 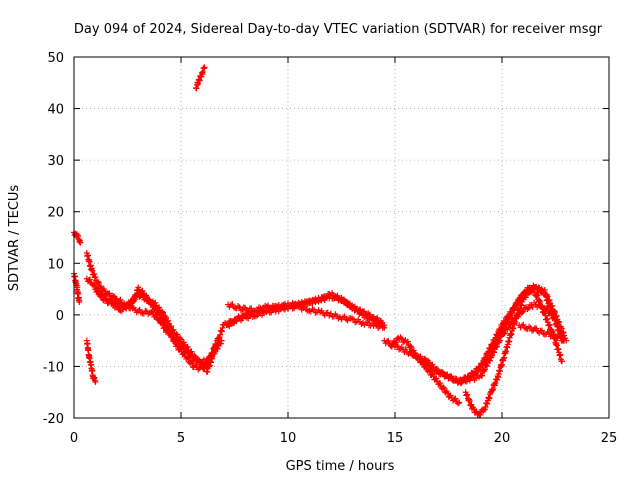 I want to click on y-tick-label: 10, so click(x=55, y=264).